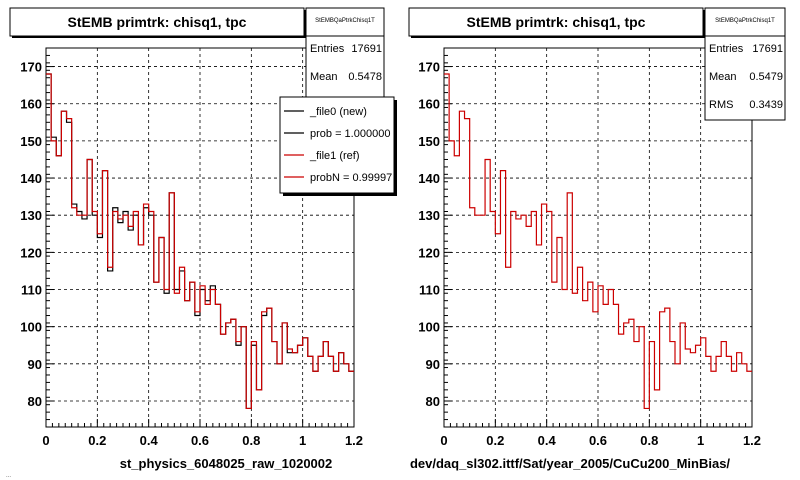 This screenshot has width=800, height=480. What do you see at coordinates (350, 134) in the screenshot?
I see `legend-label: prob = 1.000000` at bounding box center [350, 134].